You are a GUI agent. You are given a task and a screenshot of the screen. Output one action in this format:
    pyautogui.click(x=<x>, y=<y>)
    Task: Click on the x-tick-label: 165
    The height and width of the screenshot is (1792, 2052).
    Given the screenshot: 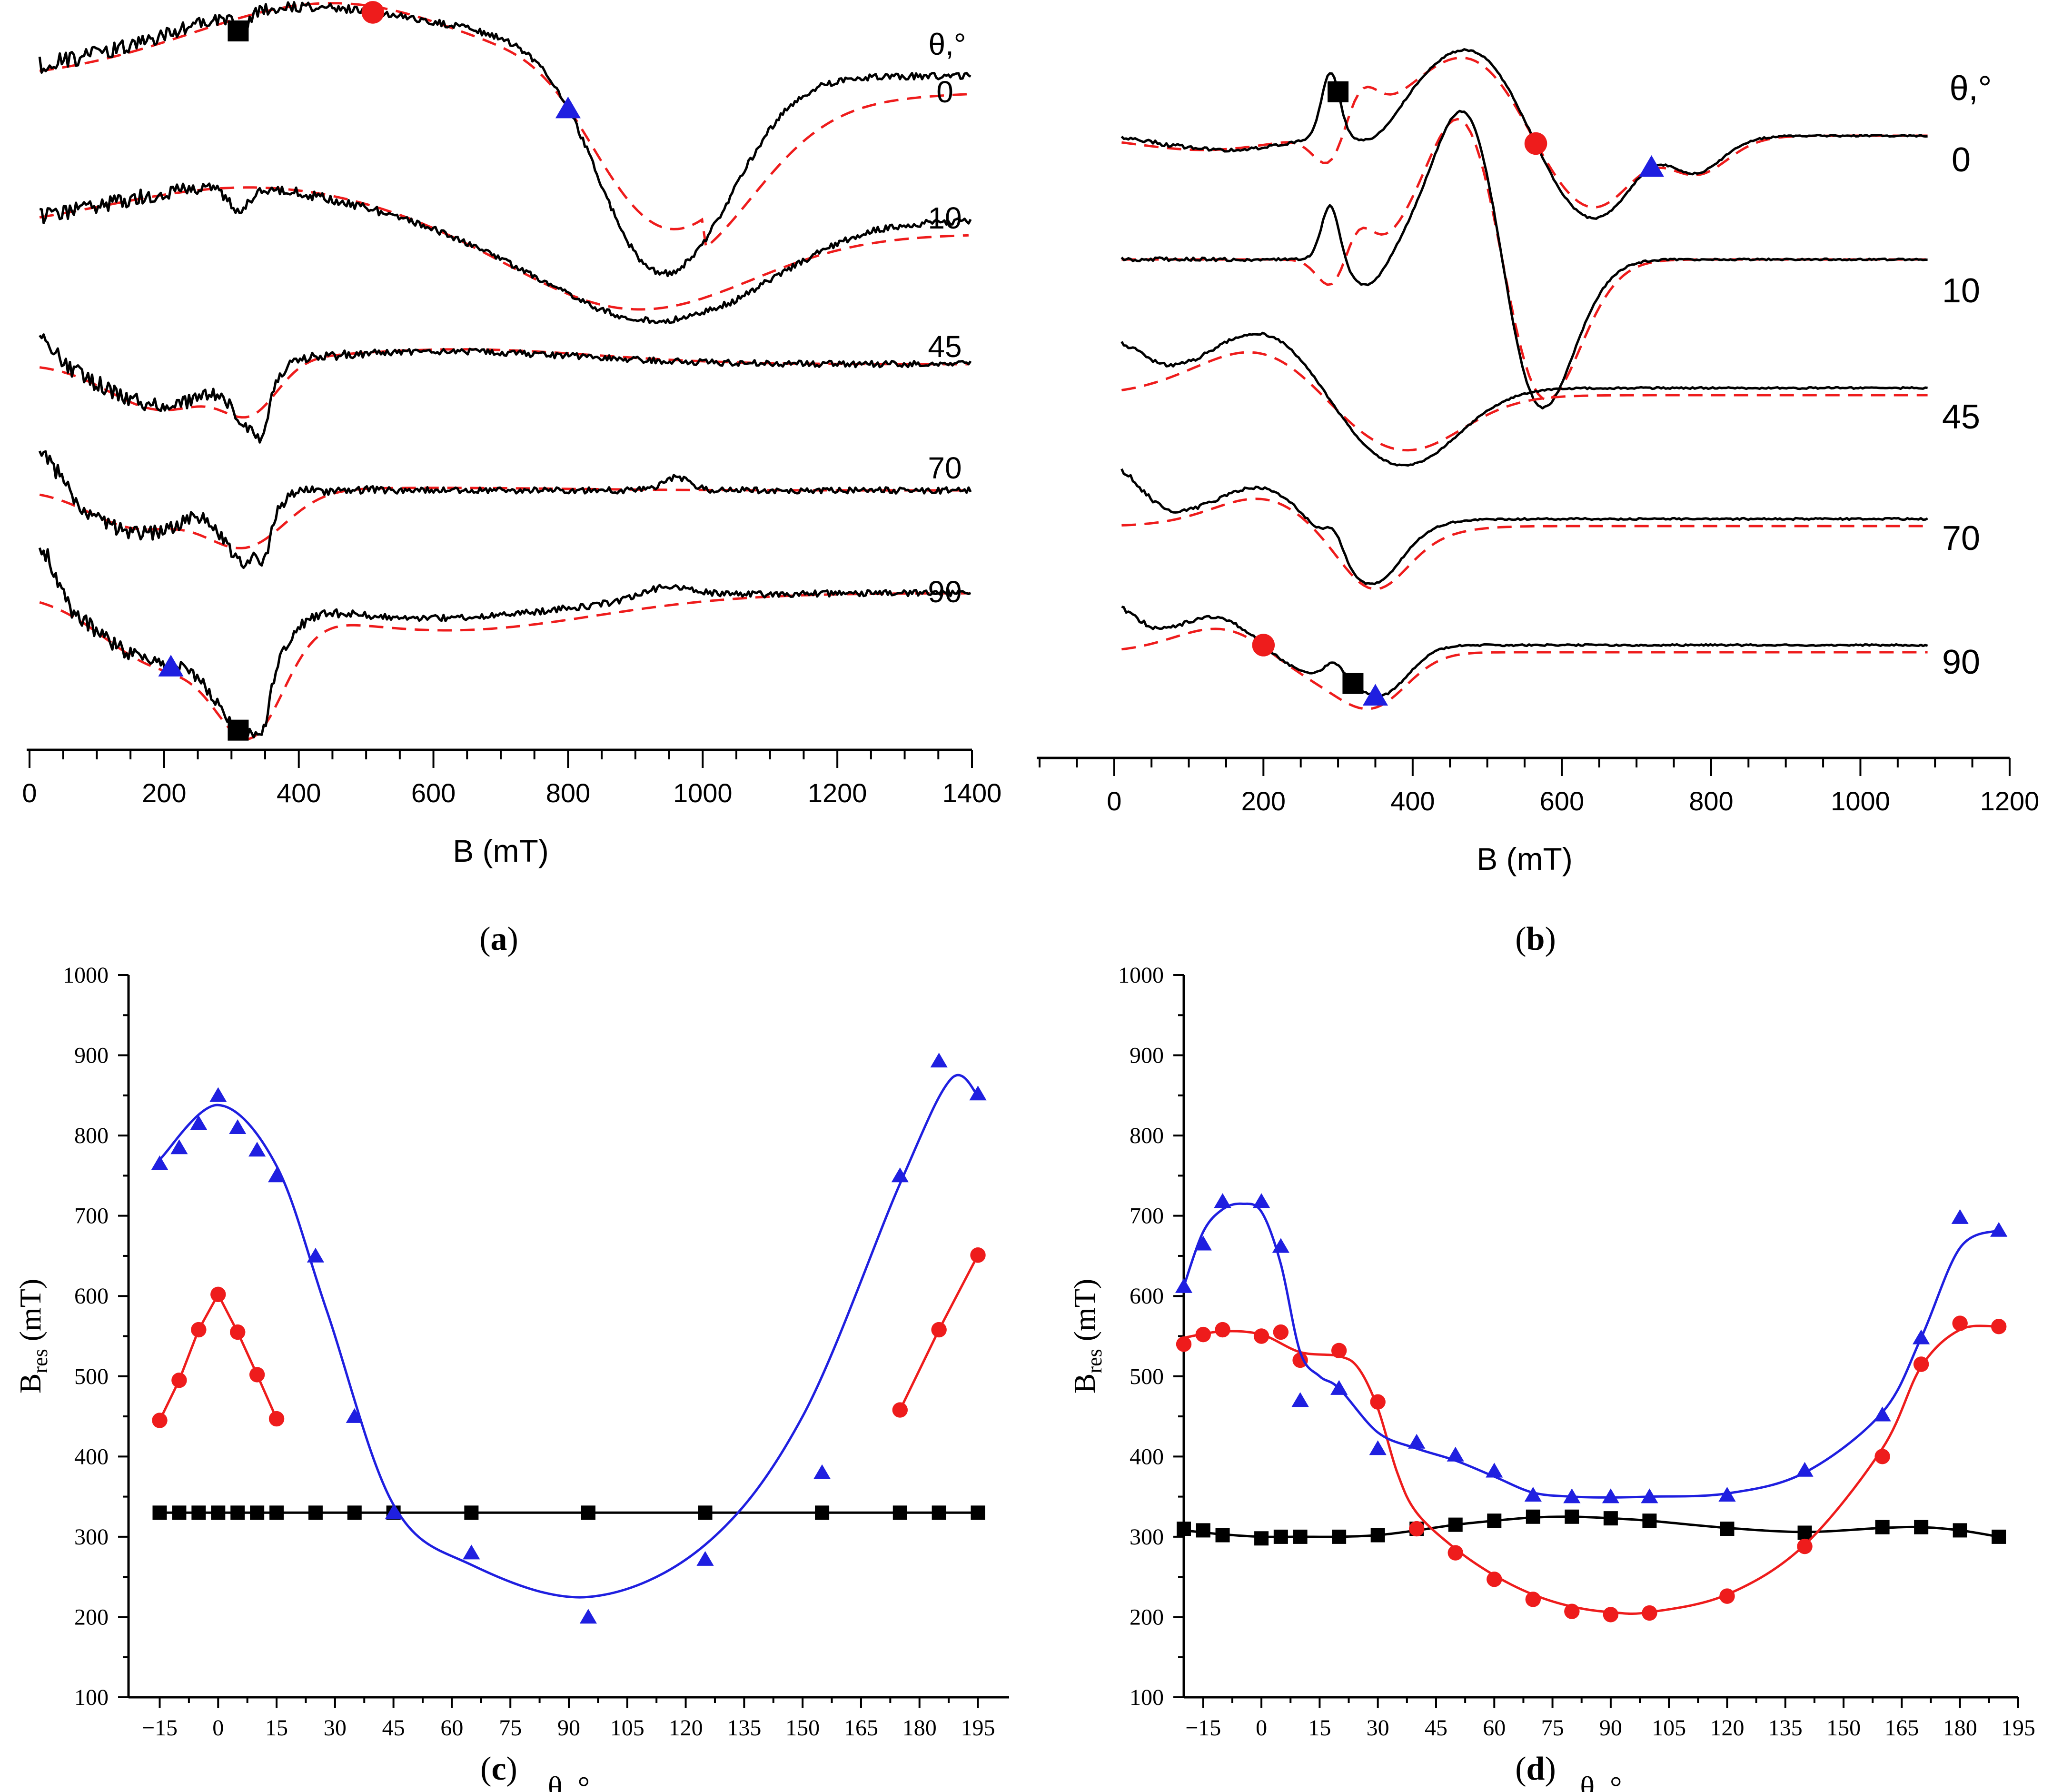 What is the action you would take?
    pyautogui.click(x=861, y=1728)
    